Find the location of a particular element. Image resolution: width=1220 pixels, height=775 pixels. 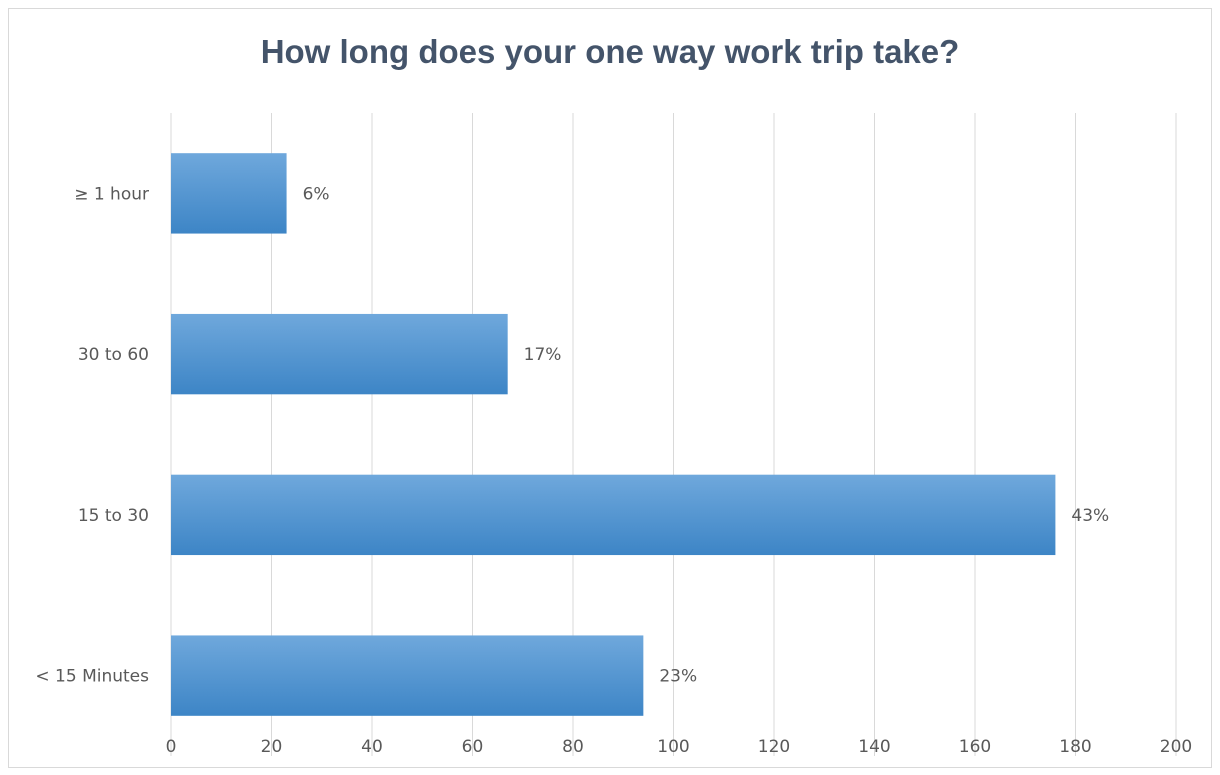

x-tick-label: 20 is located at coordinates (272, 747).